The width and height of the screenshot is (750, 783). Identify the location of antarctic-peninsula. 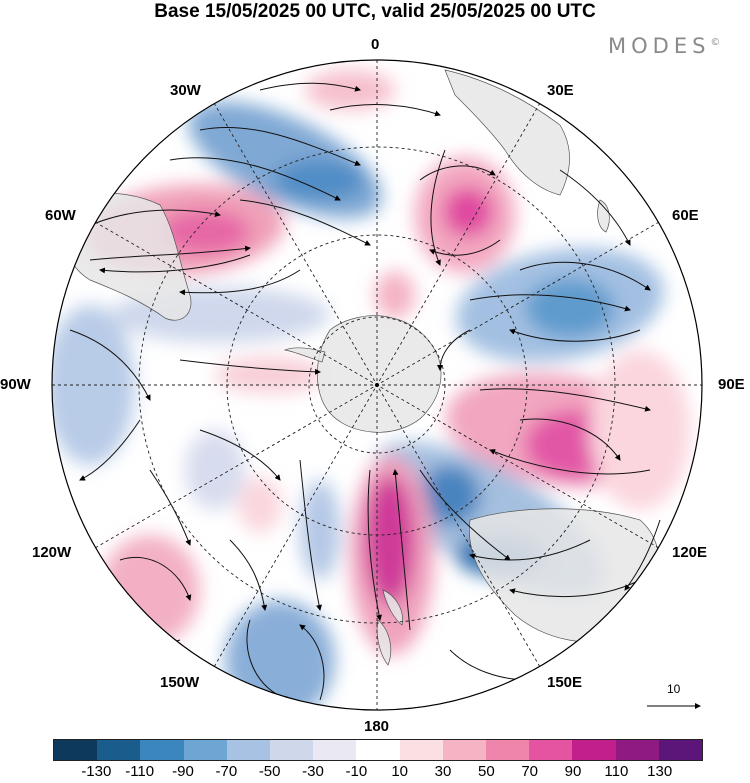
(304, 355).